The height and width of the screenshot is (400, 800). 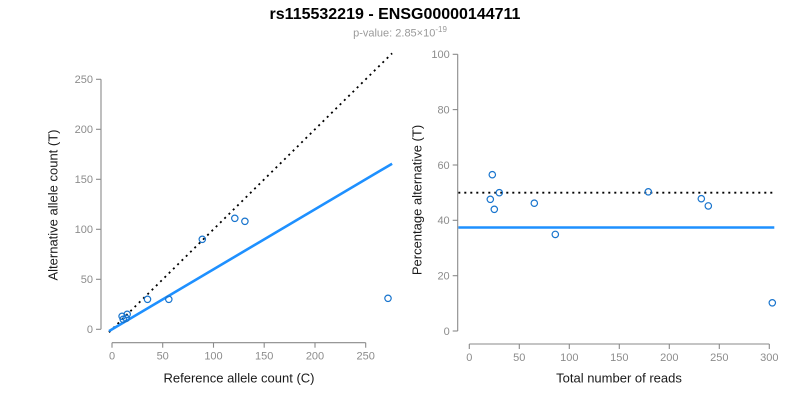 I want to click on y-tick-label: 80, so click(x=443, y=110).